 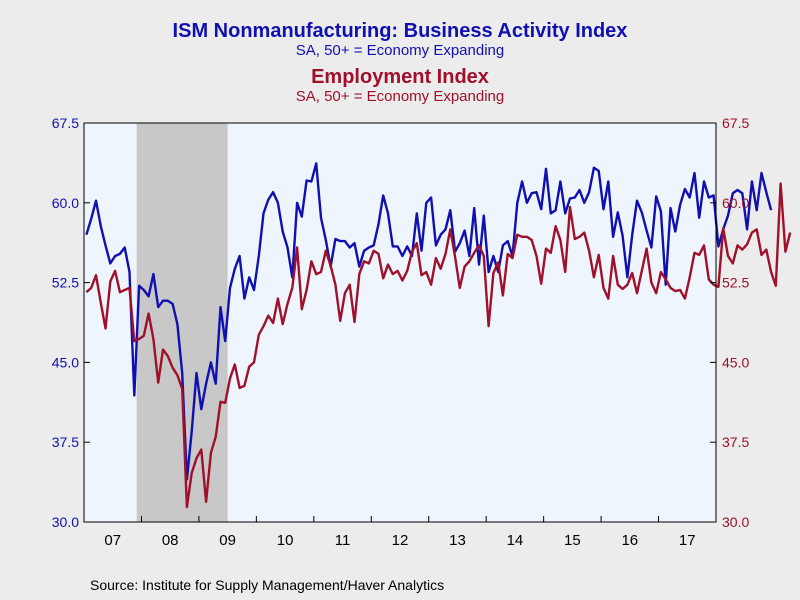 I want to click on x-tick-label: 17, so click(x=687, y=540).